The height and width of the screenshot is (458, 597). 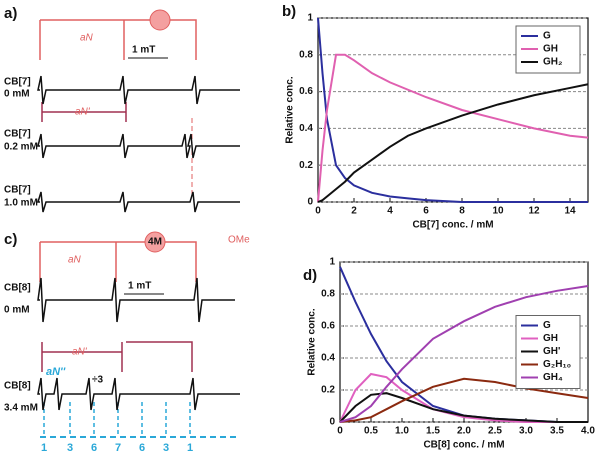 I want to click on panel-label: c), so click(x=10, y=239).